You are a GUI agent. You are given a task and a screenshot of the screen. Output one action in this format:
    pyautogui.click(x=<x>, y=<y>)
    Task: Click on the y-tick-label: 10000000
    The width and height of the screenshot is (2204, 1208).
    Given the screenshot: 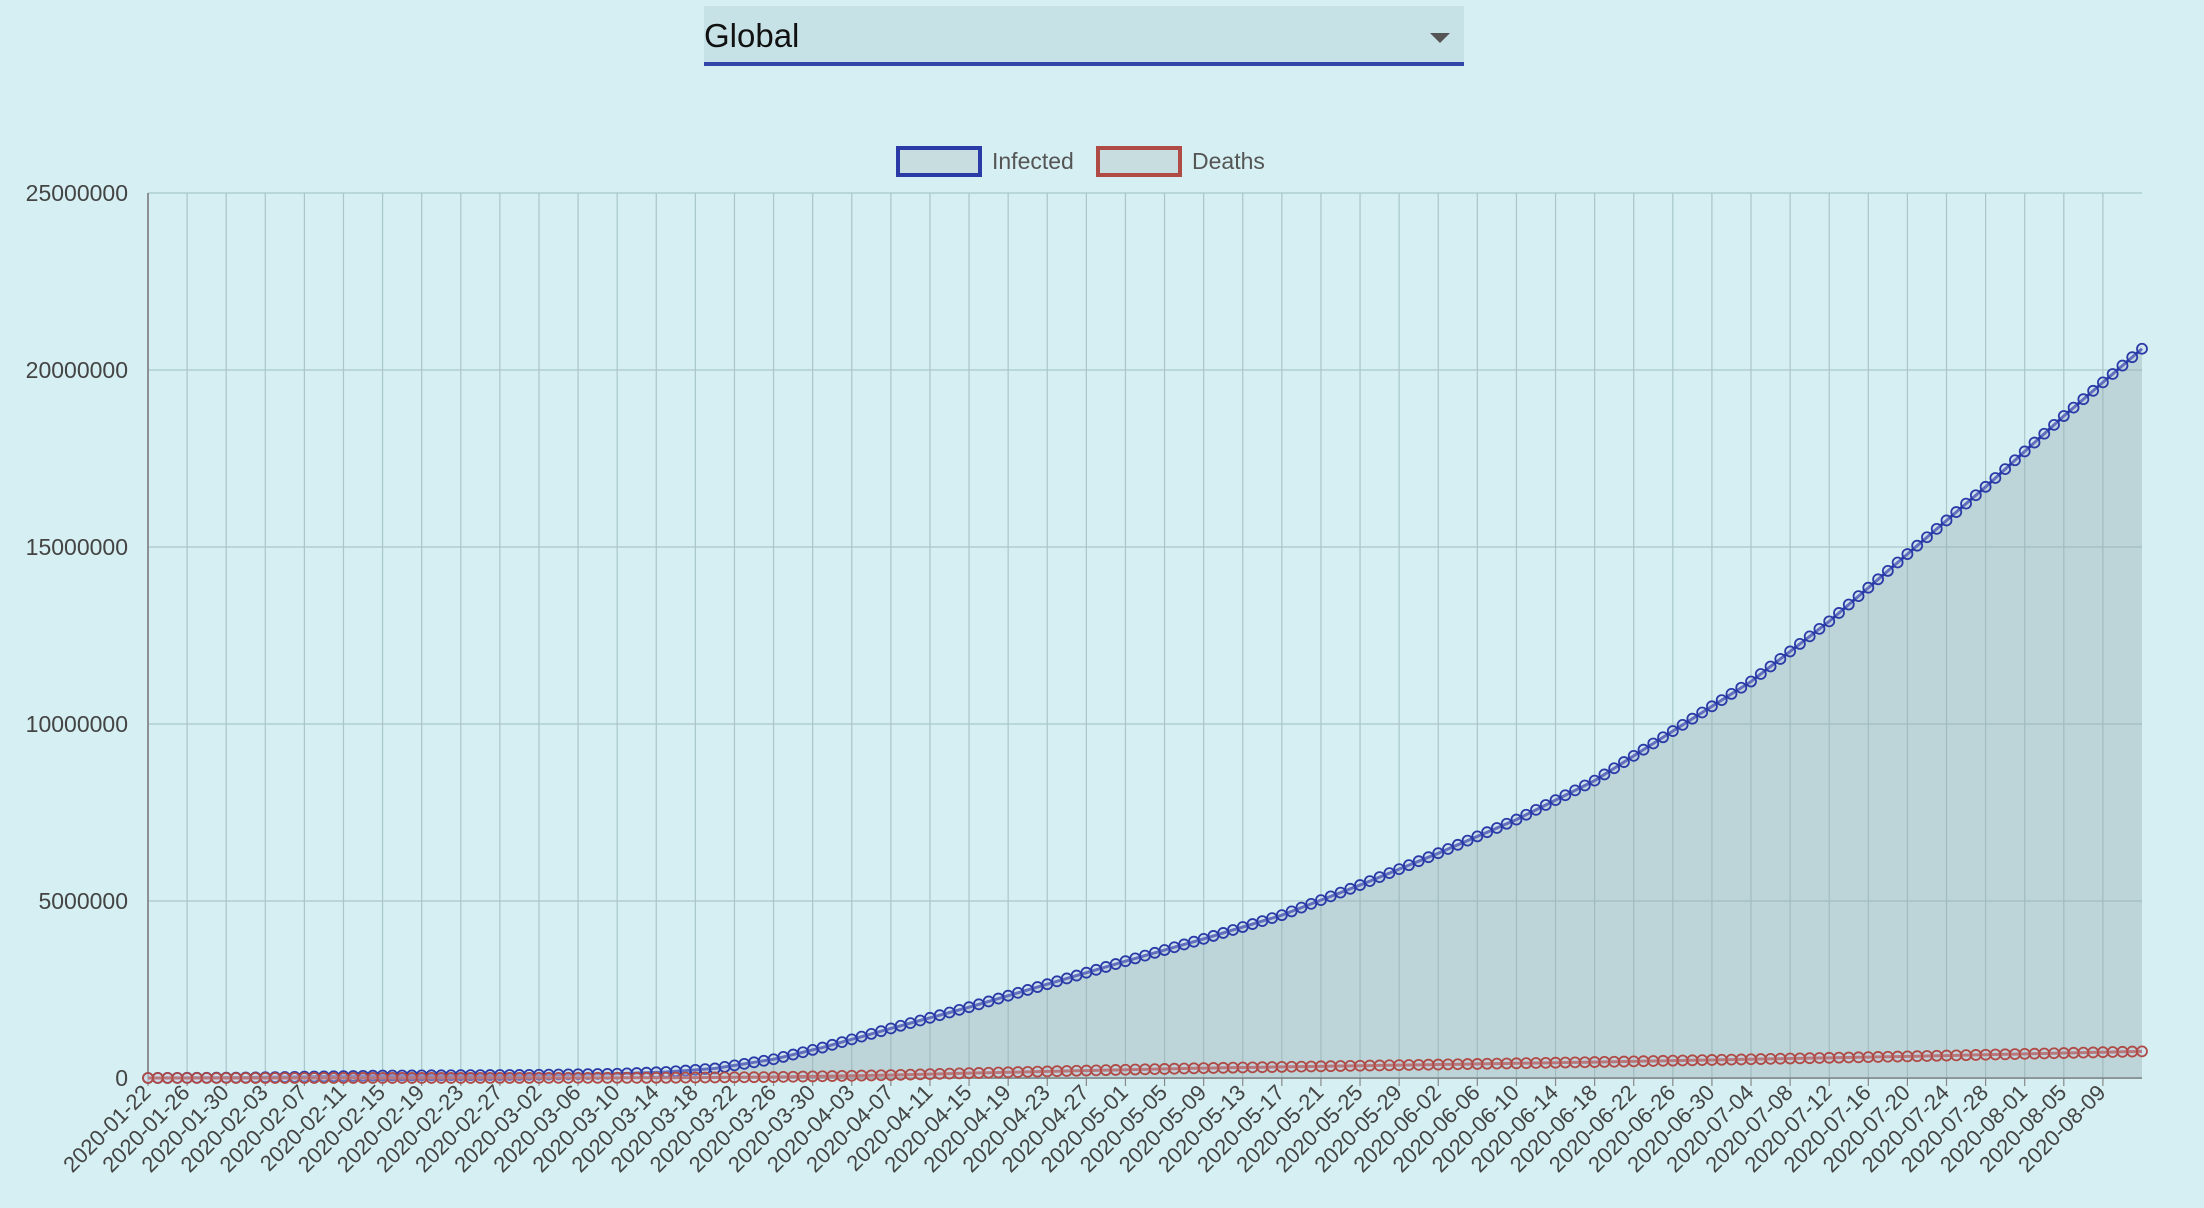 What is the action you would take?
    pyautogui.click(x=77, y=724)
    